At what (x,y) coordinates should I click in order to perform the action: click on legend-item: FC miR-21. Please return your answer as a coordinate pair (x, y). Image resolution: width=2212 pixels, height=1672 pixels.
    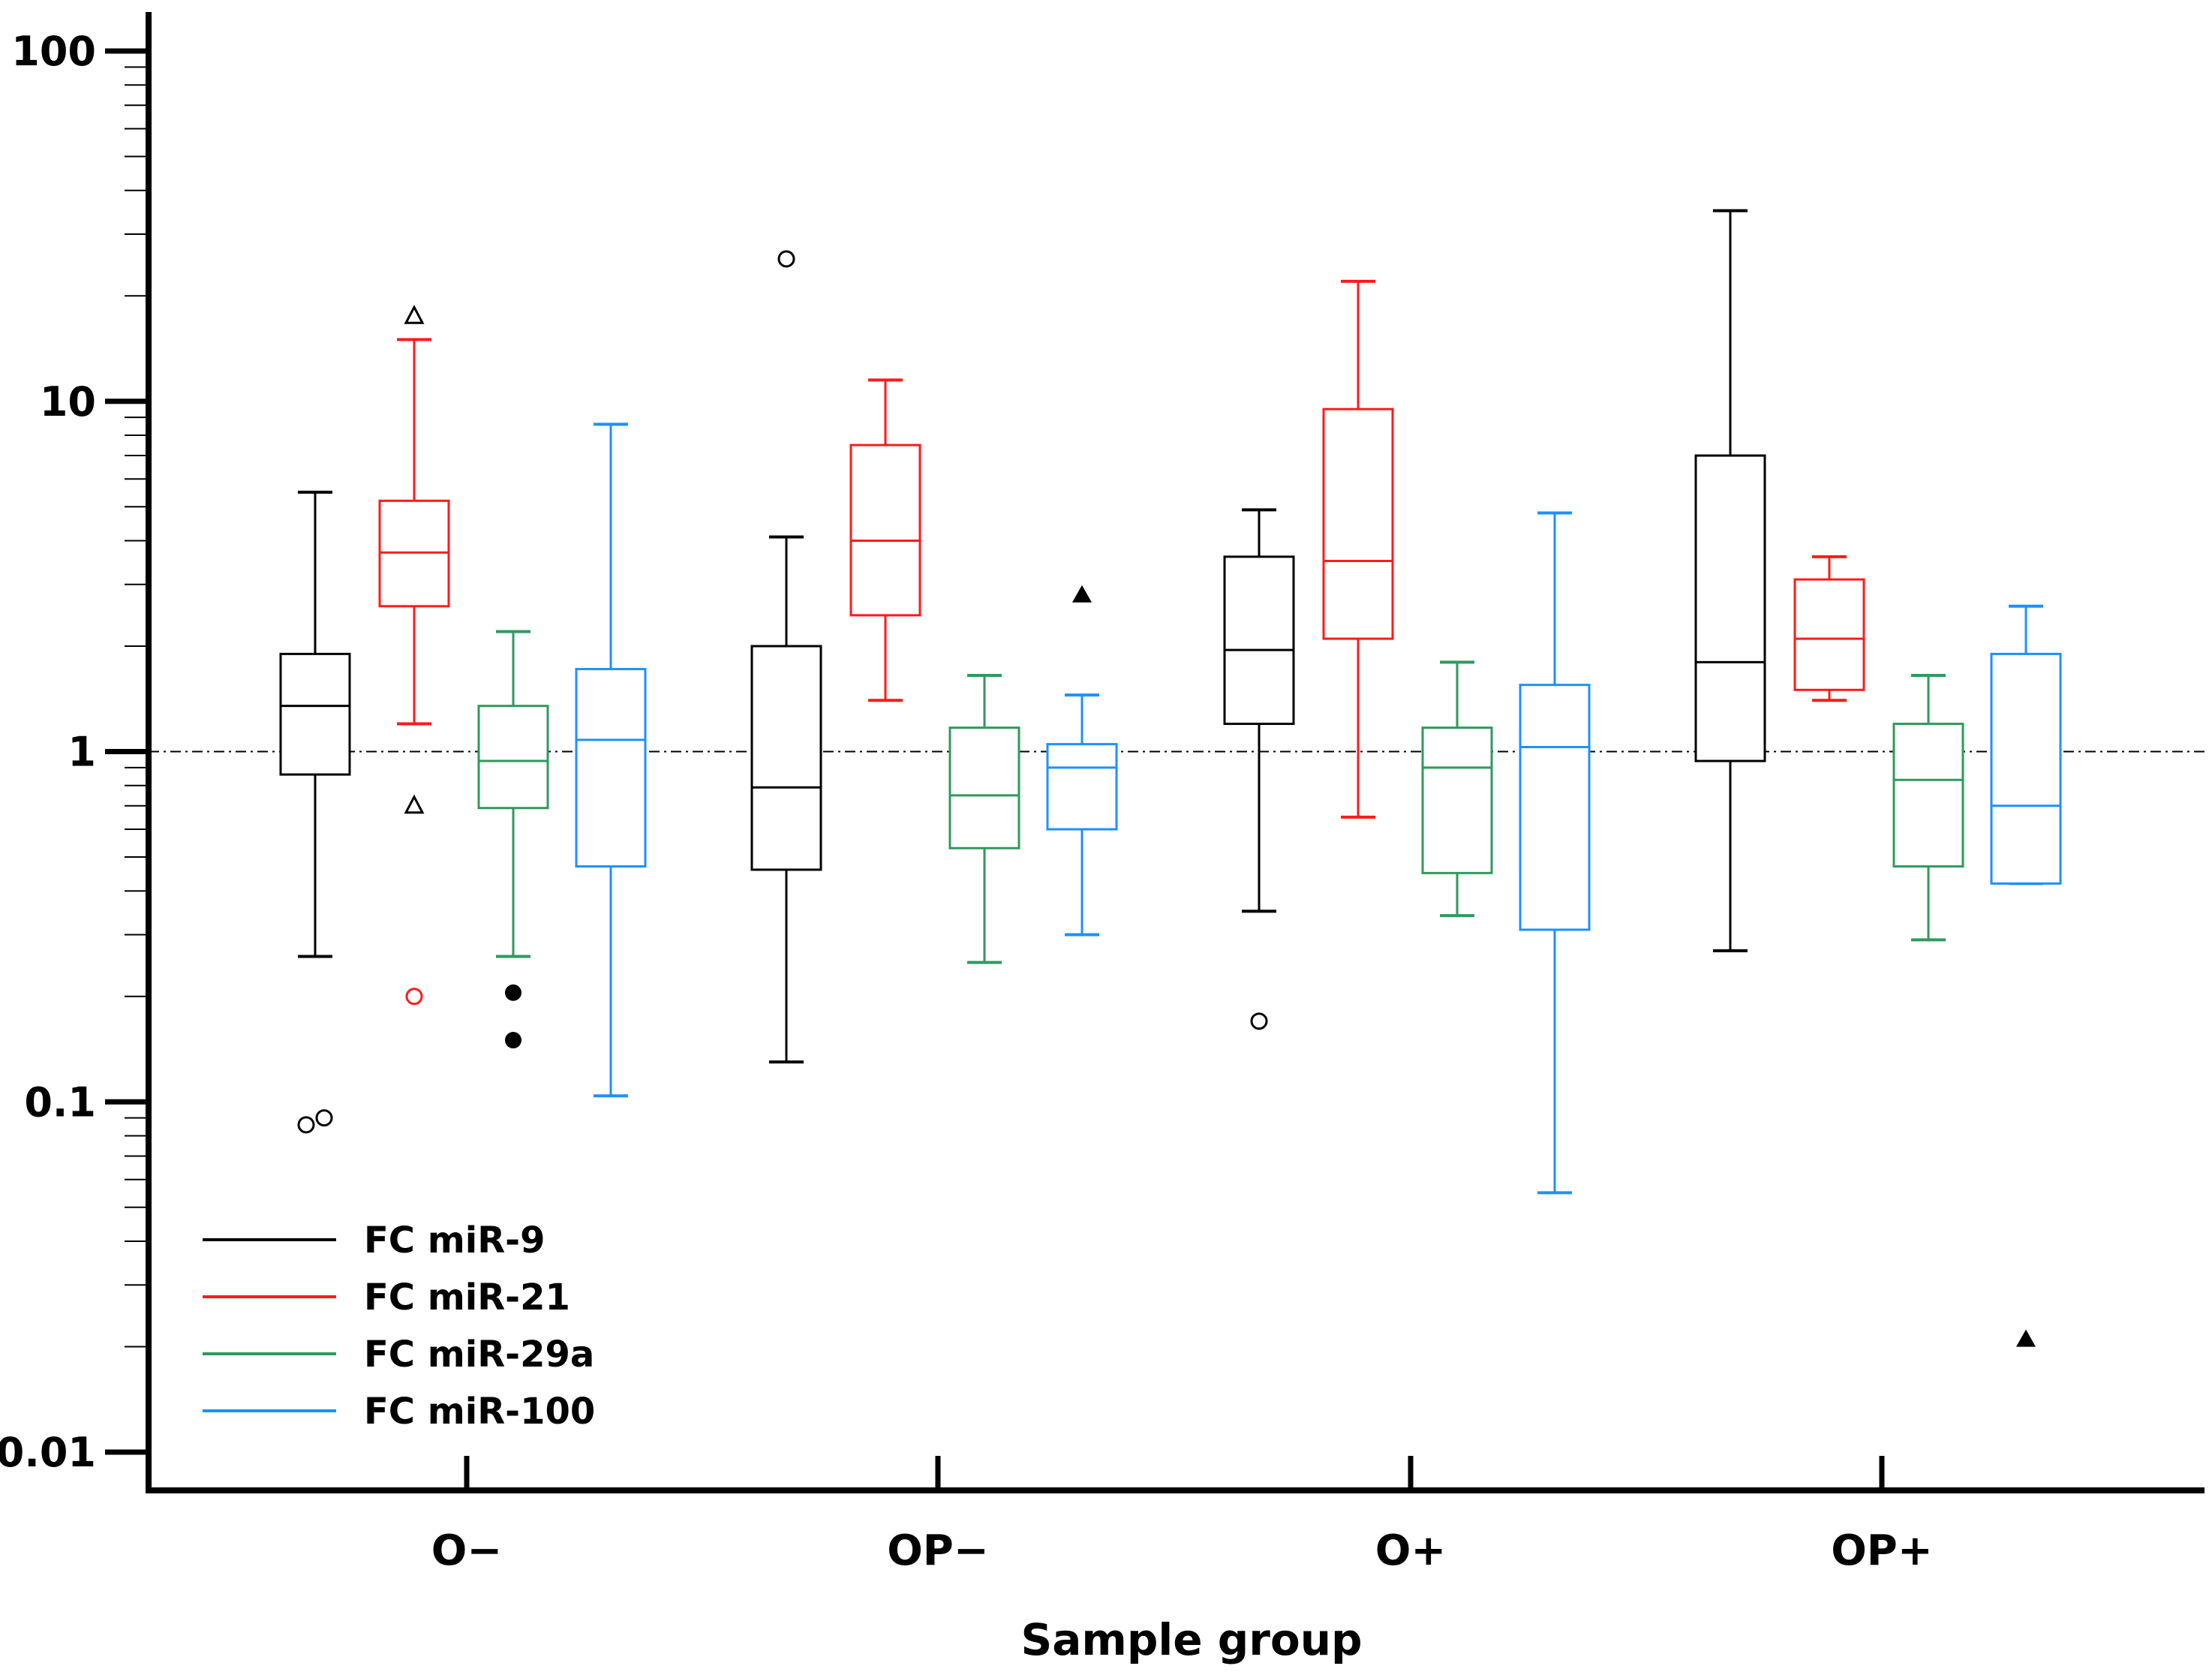
    Looking at the image, I should click on (387, 1298).